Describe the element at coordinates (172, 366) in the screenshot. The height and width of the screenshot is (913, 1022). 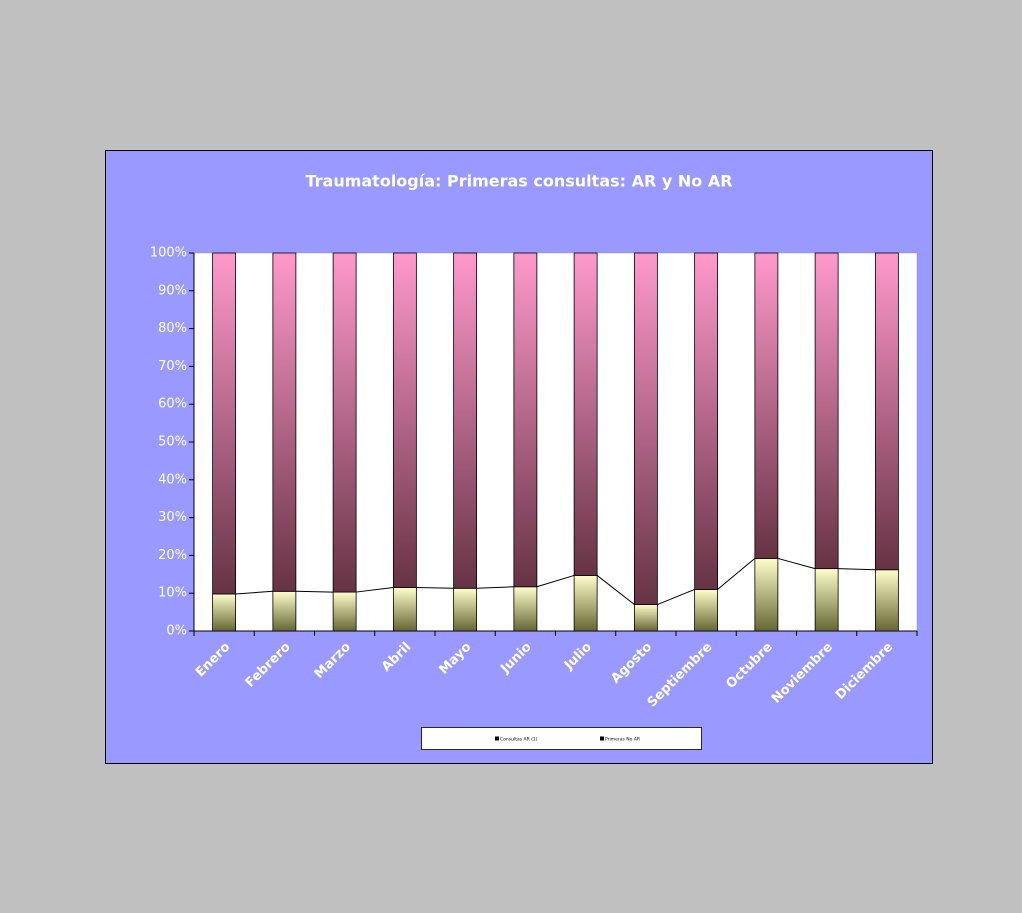
I see `y-tick-label: 70%` at that location.